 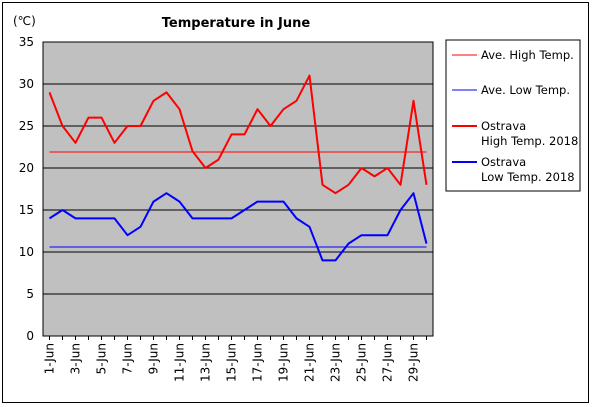 I want to click on x-tick-label: 7-Jun, so click(x=128, y=358).